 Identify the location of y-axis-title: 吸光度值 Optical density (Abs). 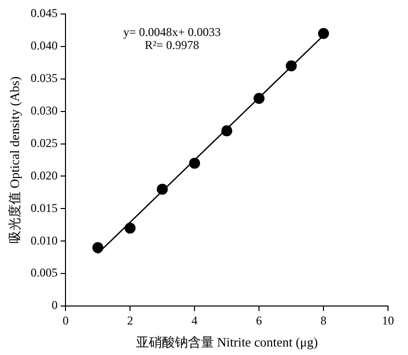
(14, 160).